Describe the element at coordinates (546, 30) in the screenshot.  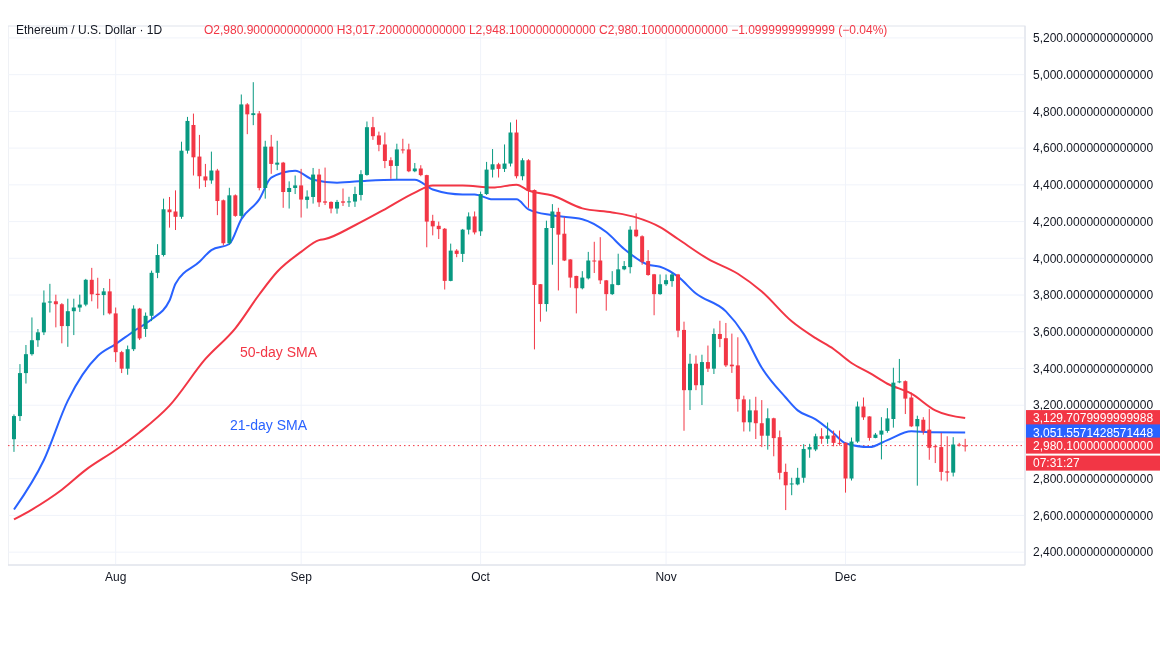
I see `chart-subtitle: O2,980.9000000000000 H3,017.2000000000000 L2,948.1000000000000 C2,980.1000000000000 −1.0999999999999 (−0.04%)` at that location.